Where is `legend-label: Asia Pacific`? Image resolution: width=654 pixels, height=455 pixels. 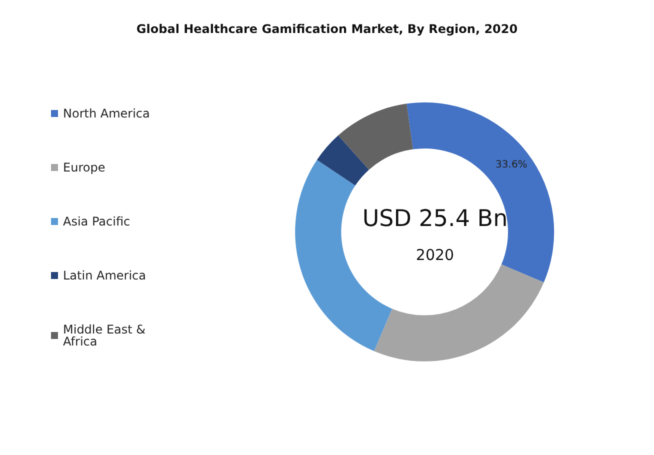
legend-label: Asia Pacific is located at coordinates (96, 221).